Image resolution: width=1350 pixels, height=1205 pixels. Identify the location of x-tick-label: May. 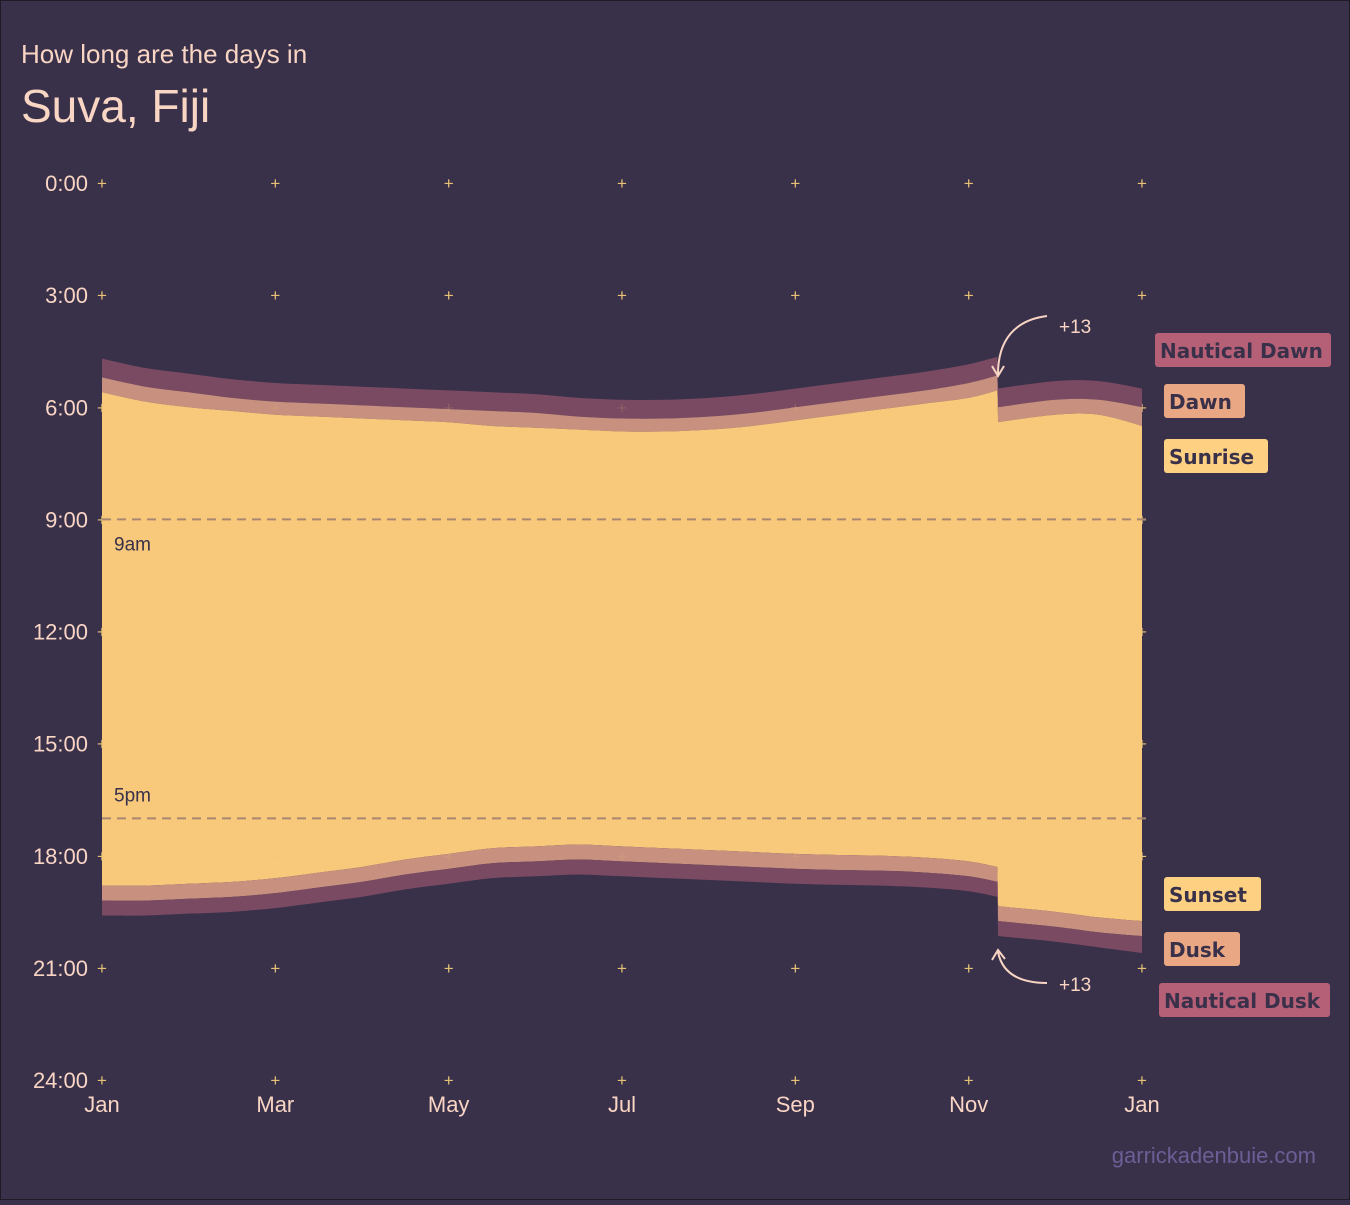
(449, 1104).